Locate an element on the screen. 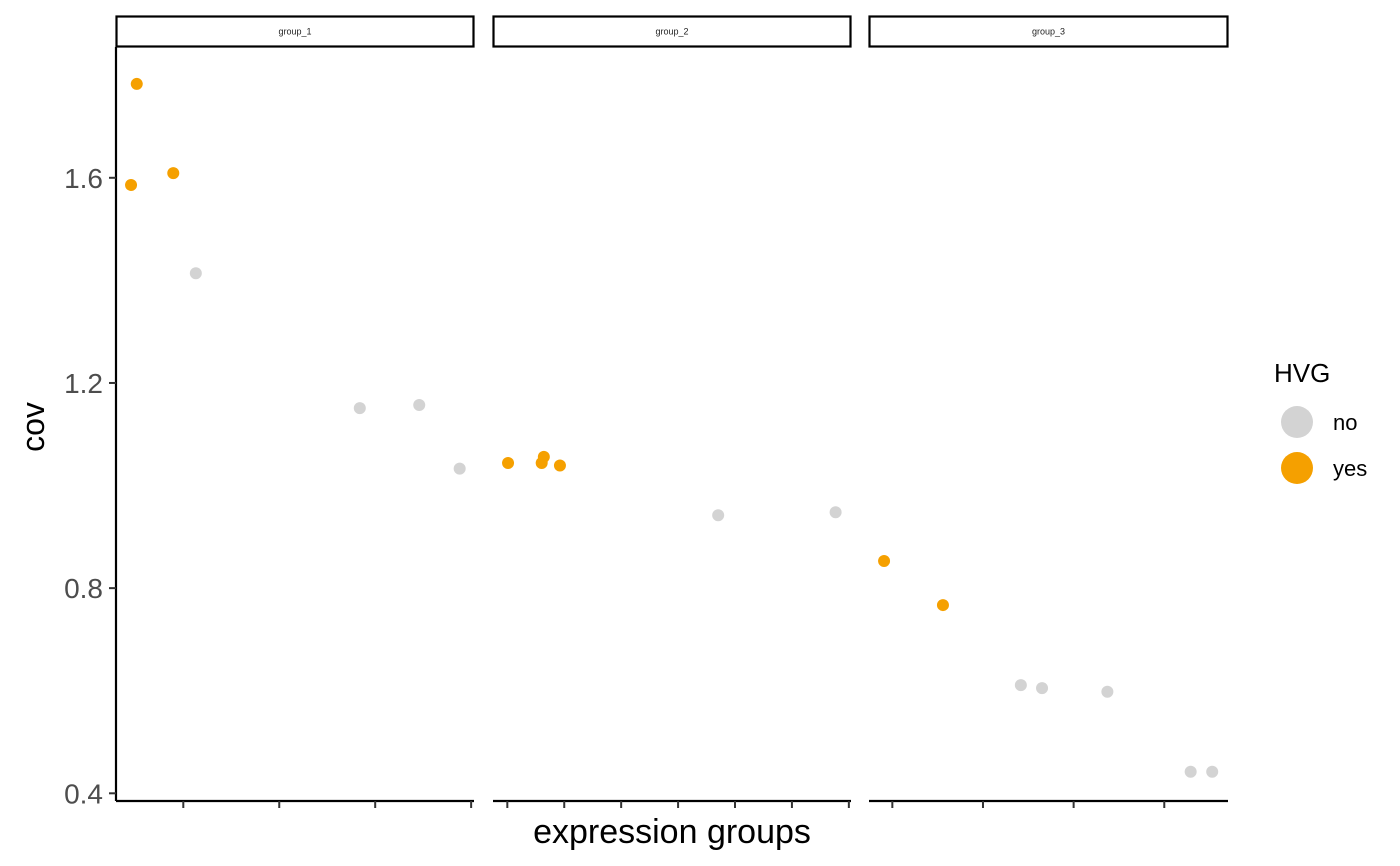  legend-label-no: no is located at coordinates (1345, 422).